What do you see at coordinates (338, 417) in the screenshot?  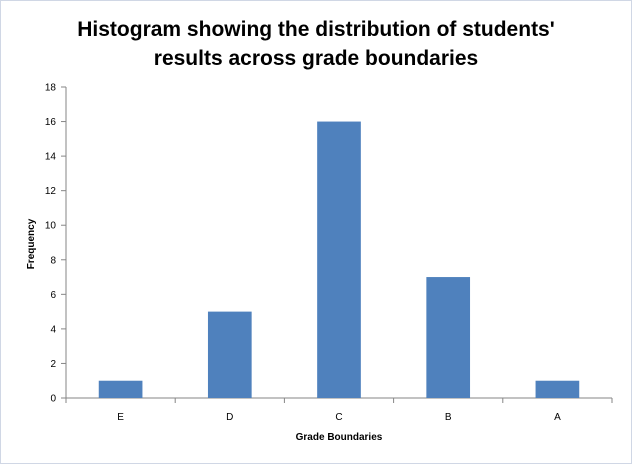 I see `x-tick-label: C` at bounding box center [338, 417].